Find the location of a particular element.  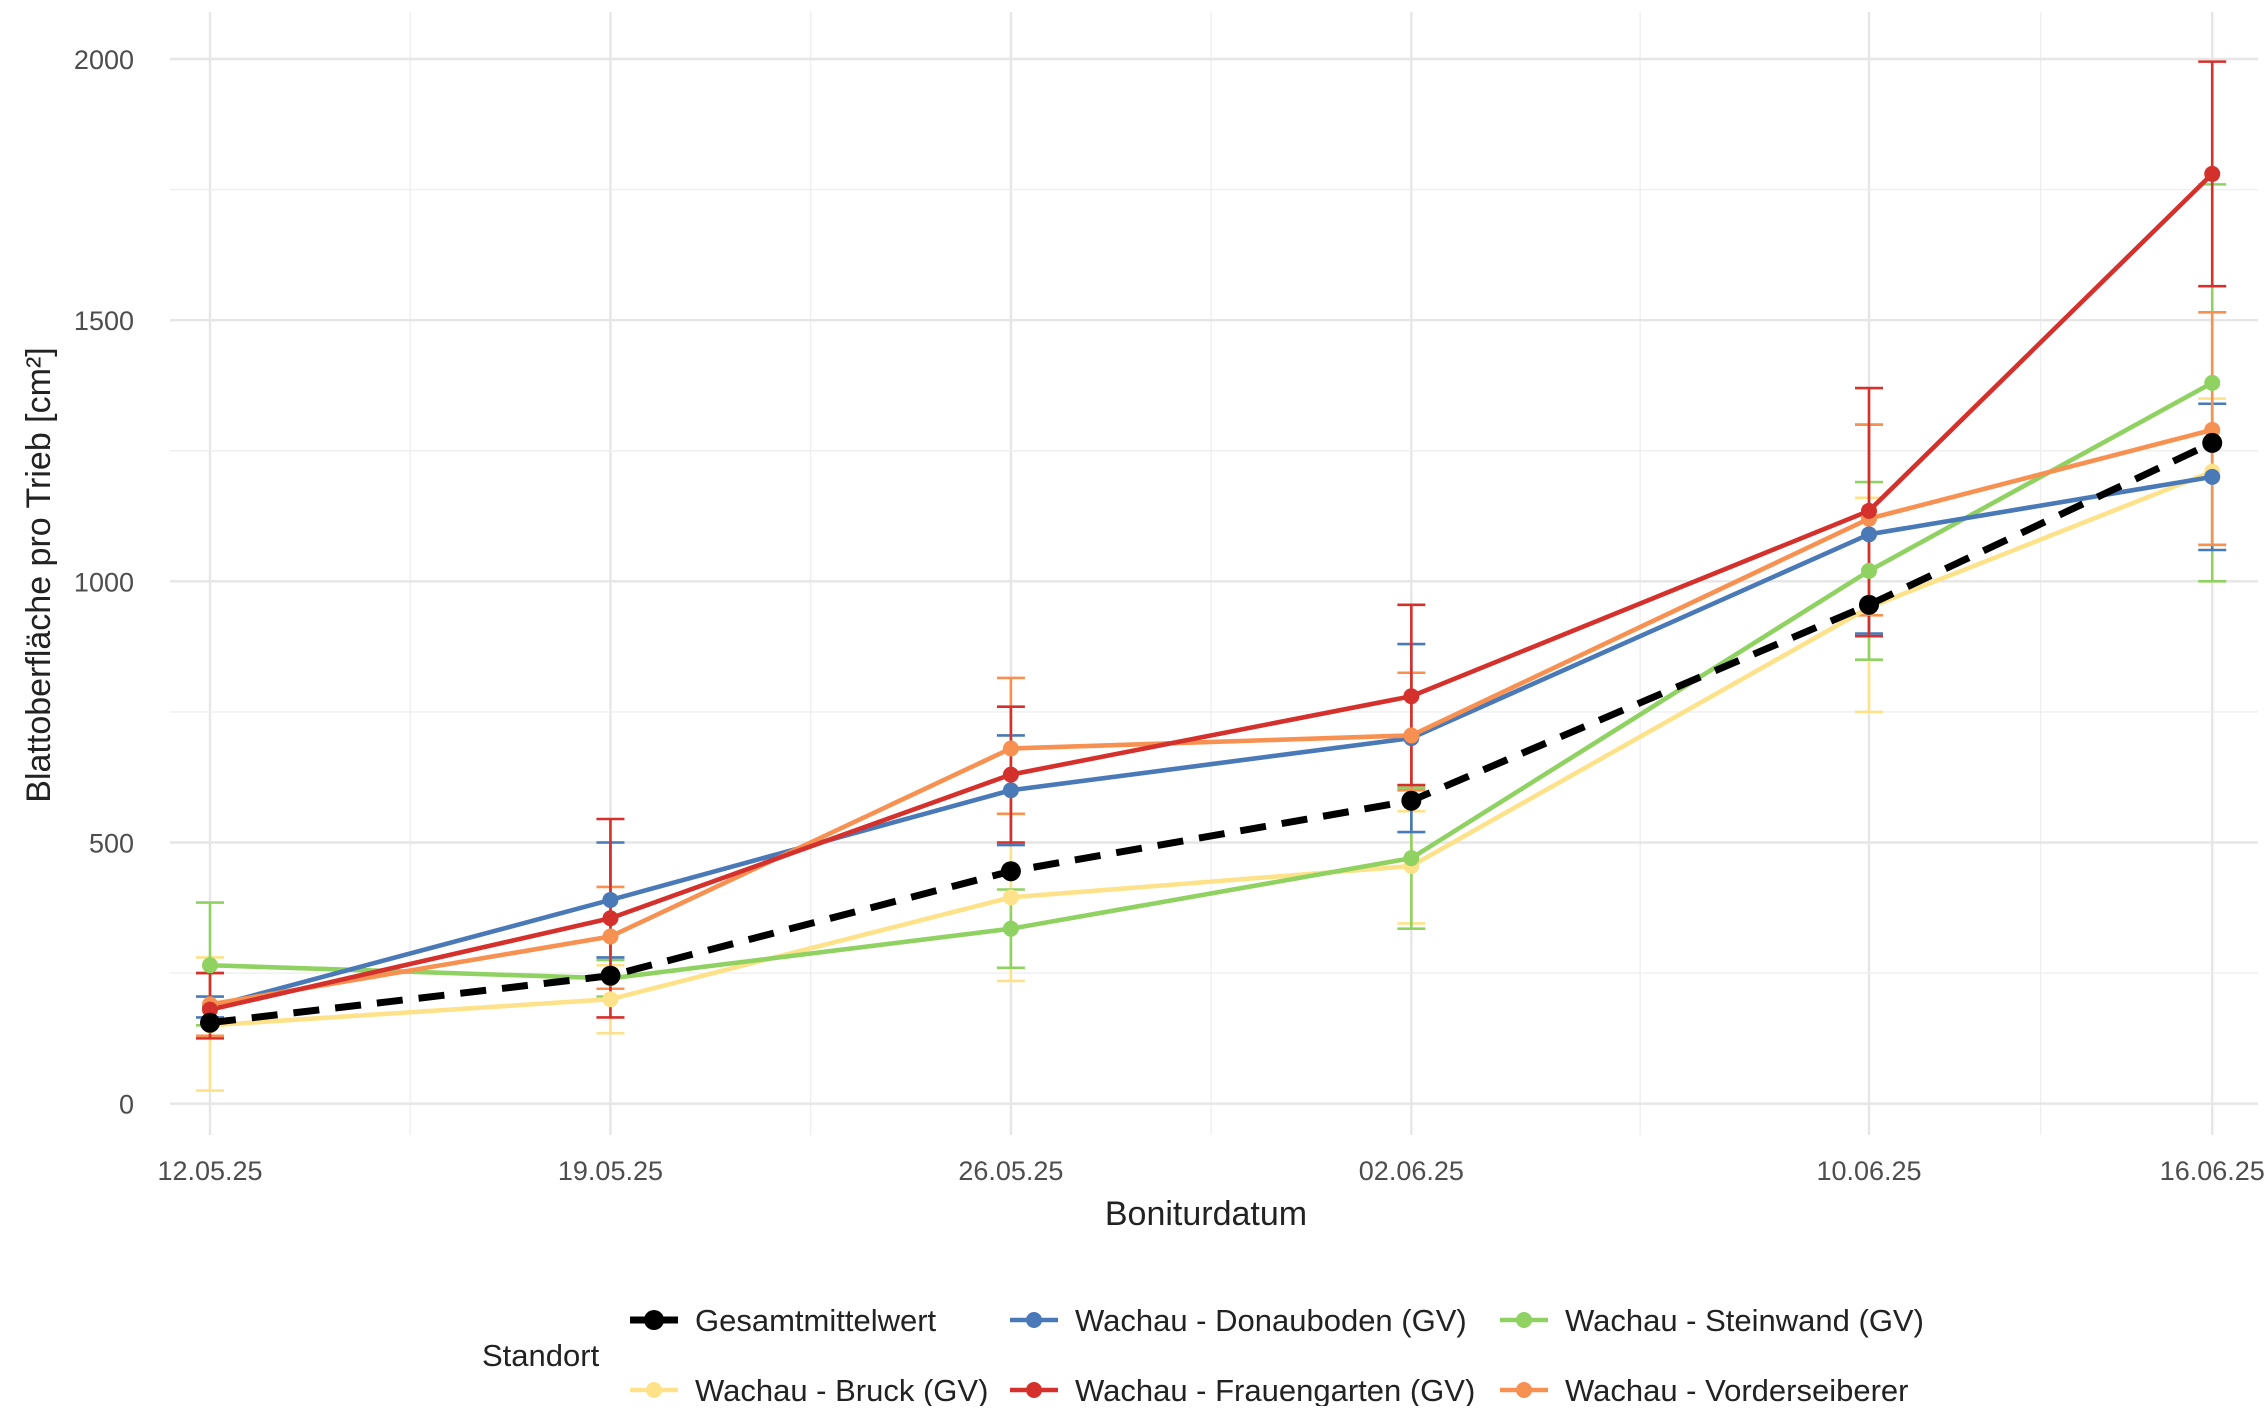

y-tick-label: 2000 is located at coordinates (104, 60).